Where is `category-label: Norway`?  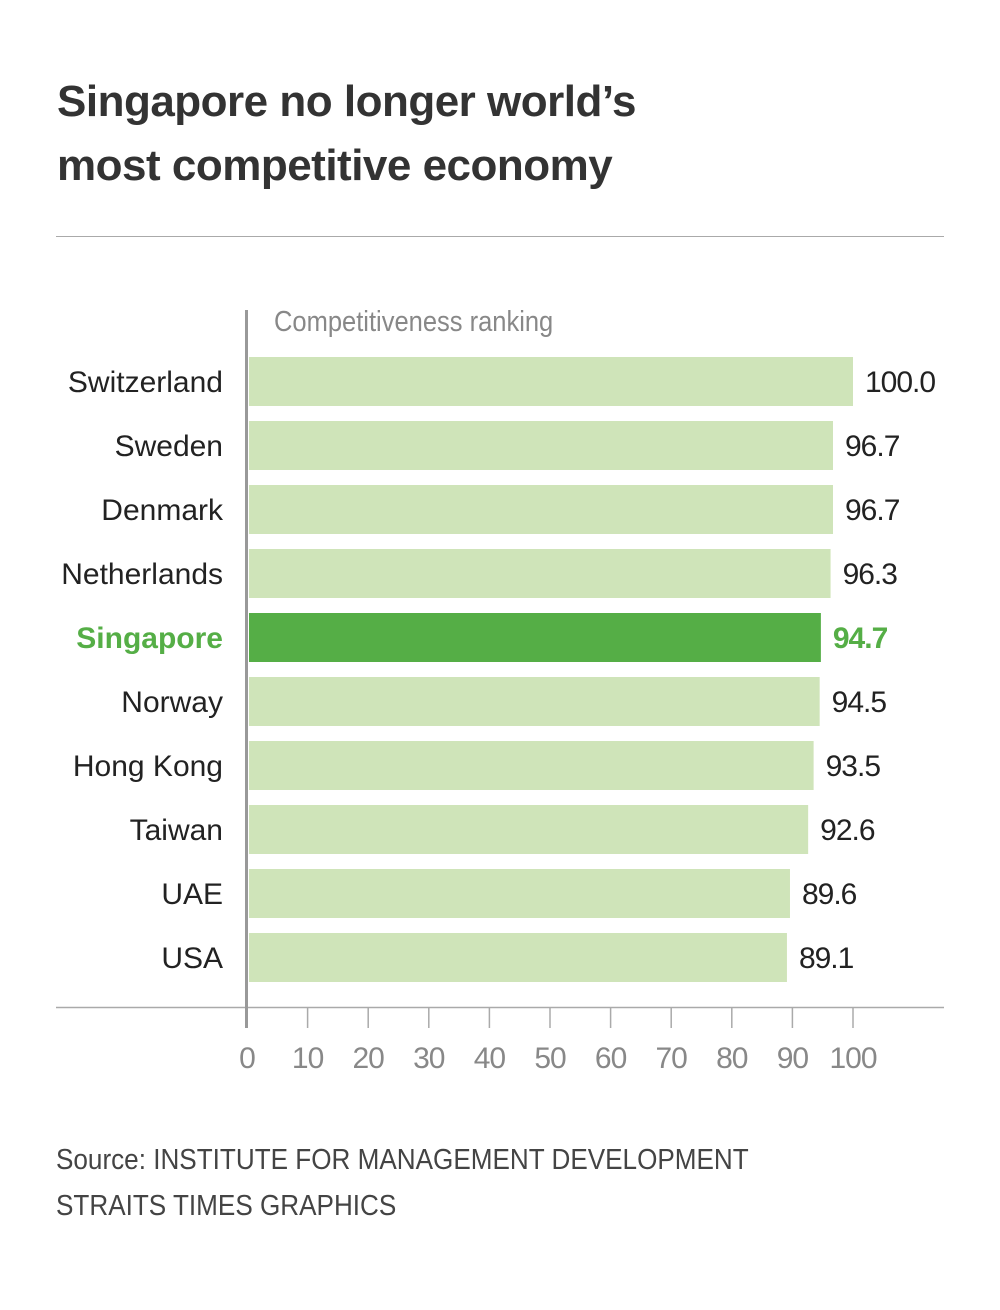 category-label: Norway is located at coordinates (172, 702).